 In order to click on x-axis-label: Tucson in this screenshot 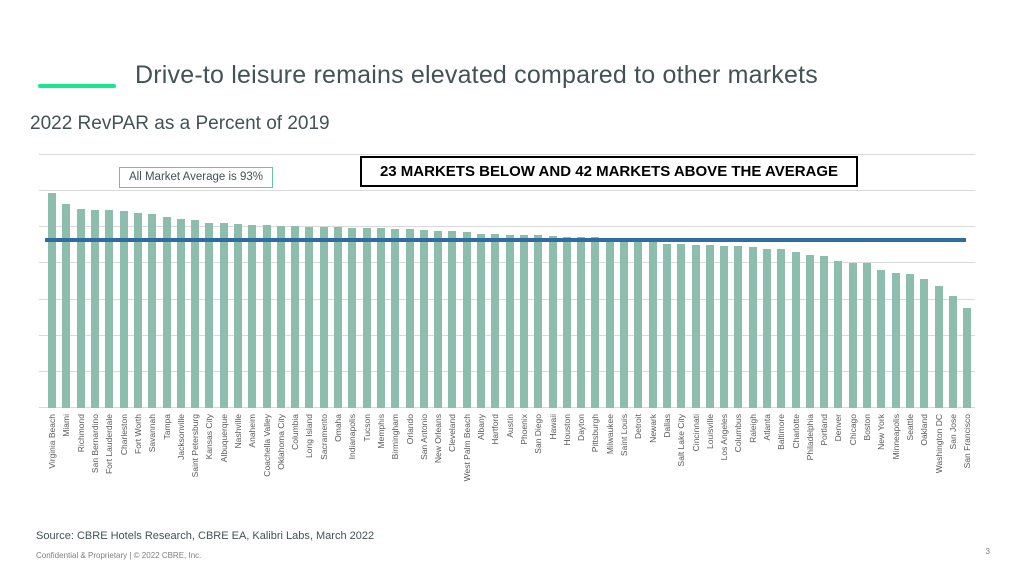, I will do `click(366, 428)`.